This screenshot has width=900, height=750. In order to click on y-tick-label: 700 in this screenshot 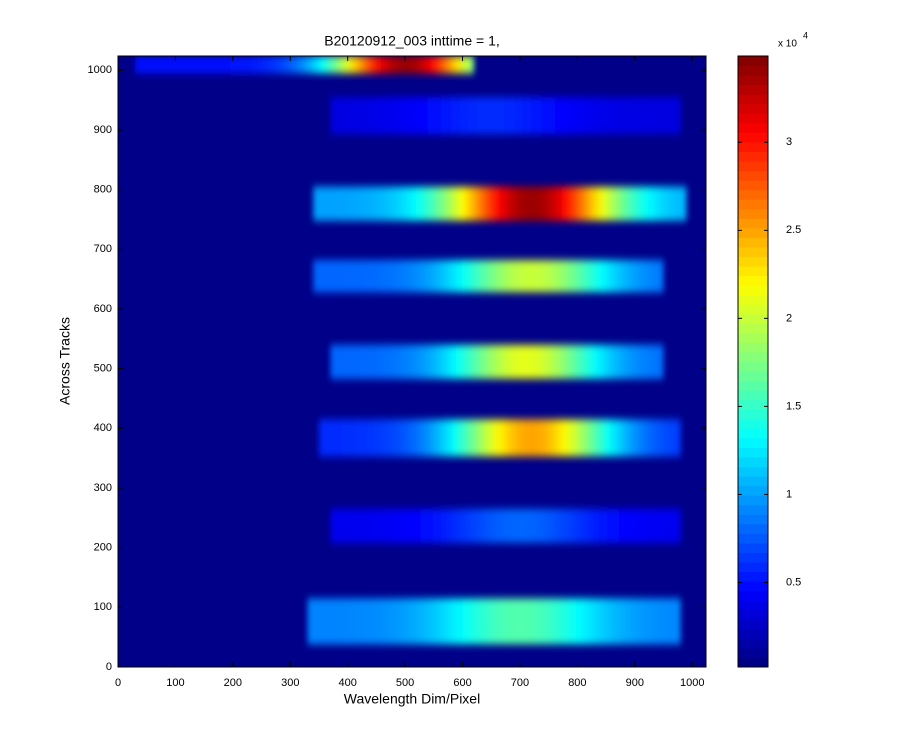, I will do `click(103, 249)`.